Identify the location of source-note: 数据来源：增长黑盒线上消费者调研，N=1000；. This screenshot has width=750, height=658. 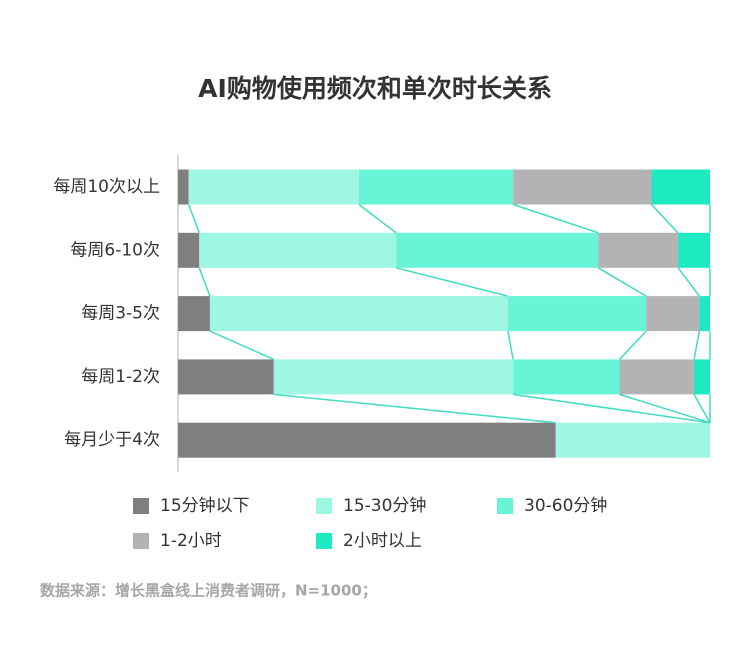
(208, 591).